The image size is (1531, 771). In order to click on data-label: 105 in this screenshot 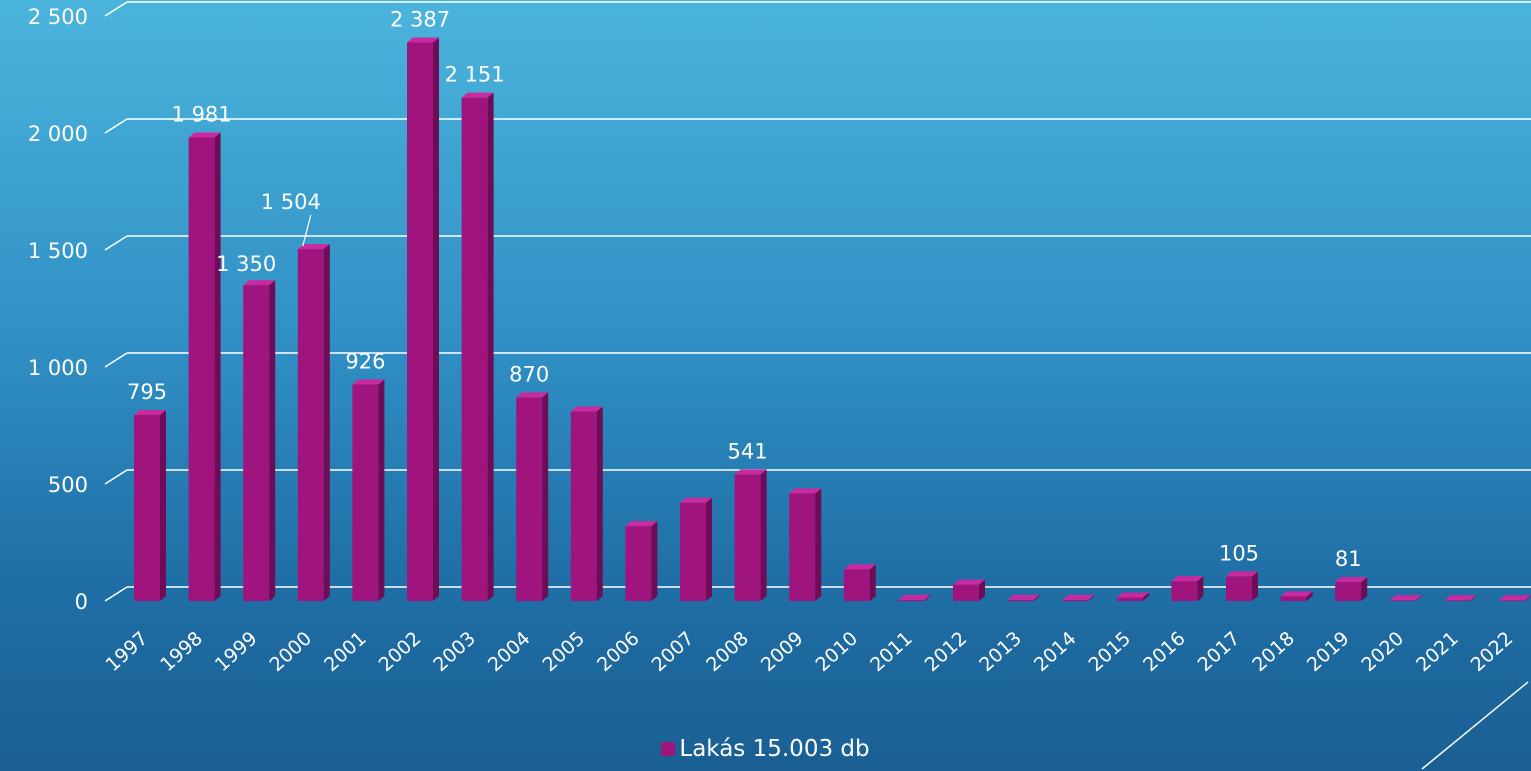, I will do `click(1239, 553)`.